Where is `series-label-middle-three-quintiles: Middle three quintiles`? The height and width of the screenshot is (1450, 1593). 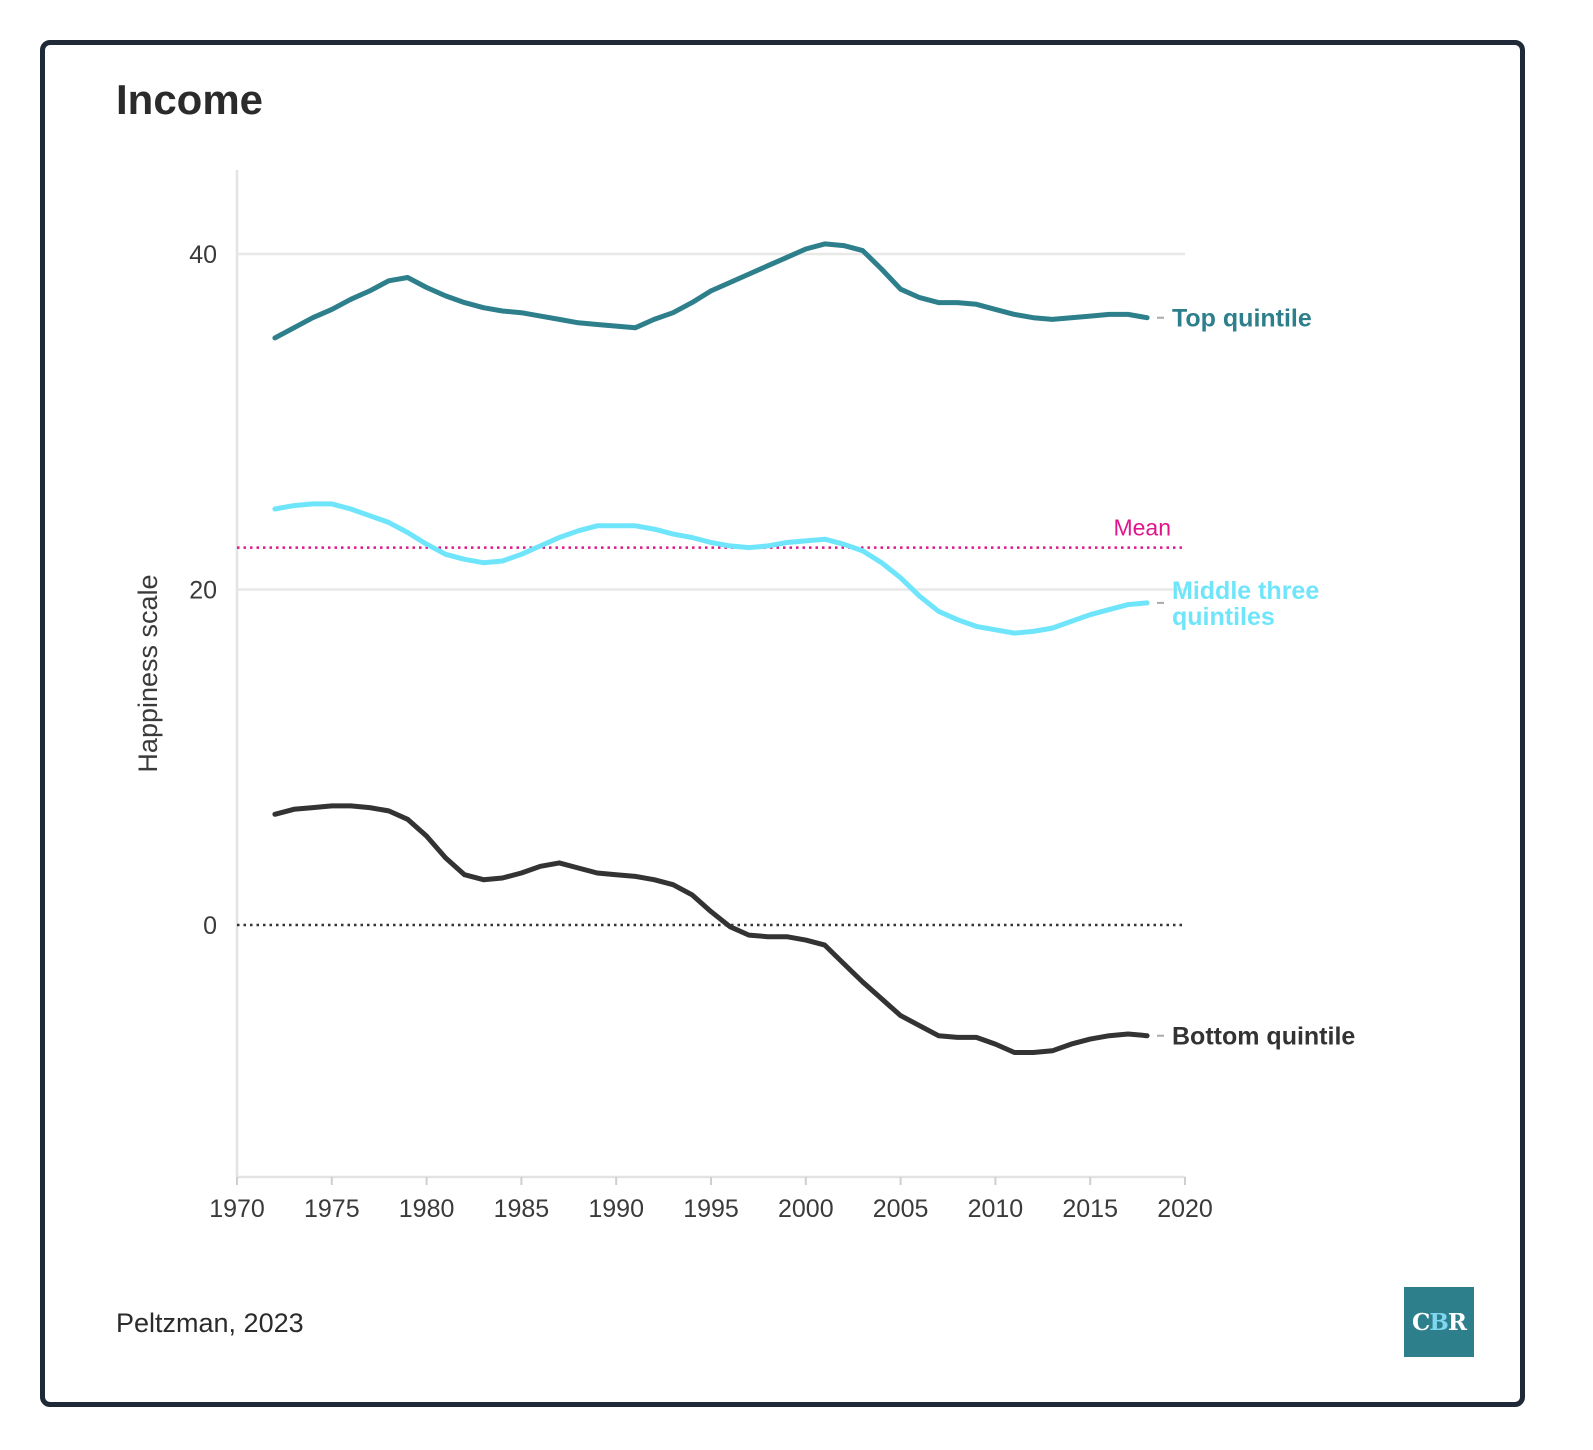
series-label-middle-three-quintiles: Middle three quintiles is located at coordinates (1245, 604).